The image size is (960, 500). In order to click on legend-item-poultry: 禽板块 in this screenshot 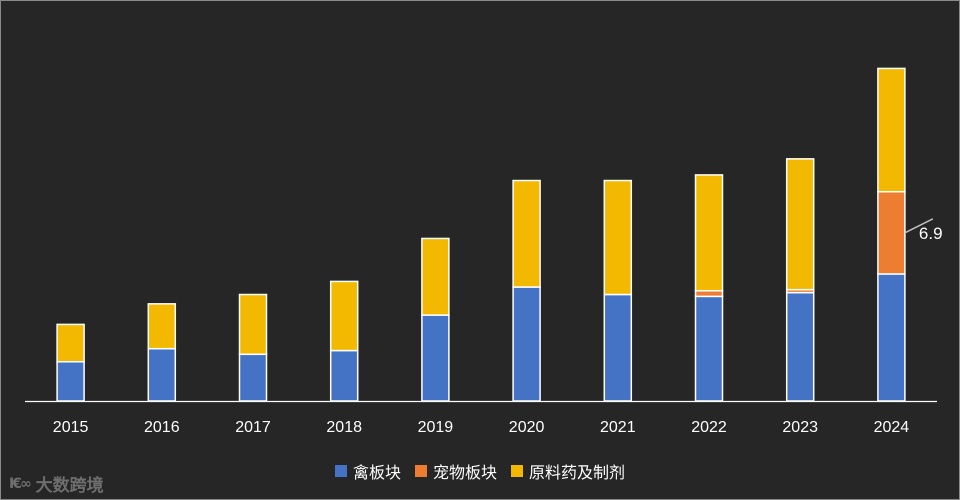, I will do `click(367, 471)`.